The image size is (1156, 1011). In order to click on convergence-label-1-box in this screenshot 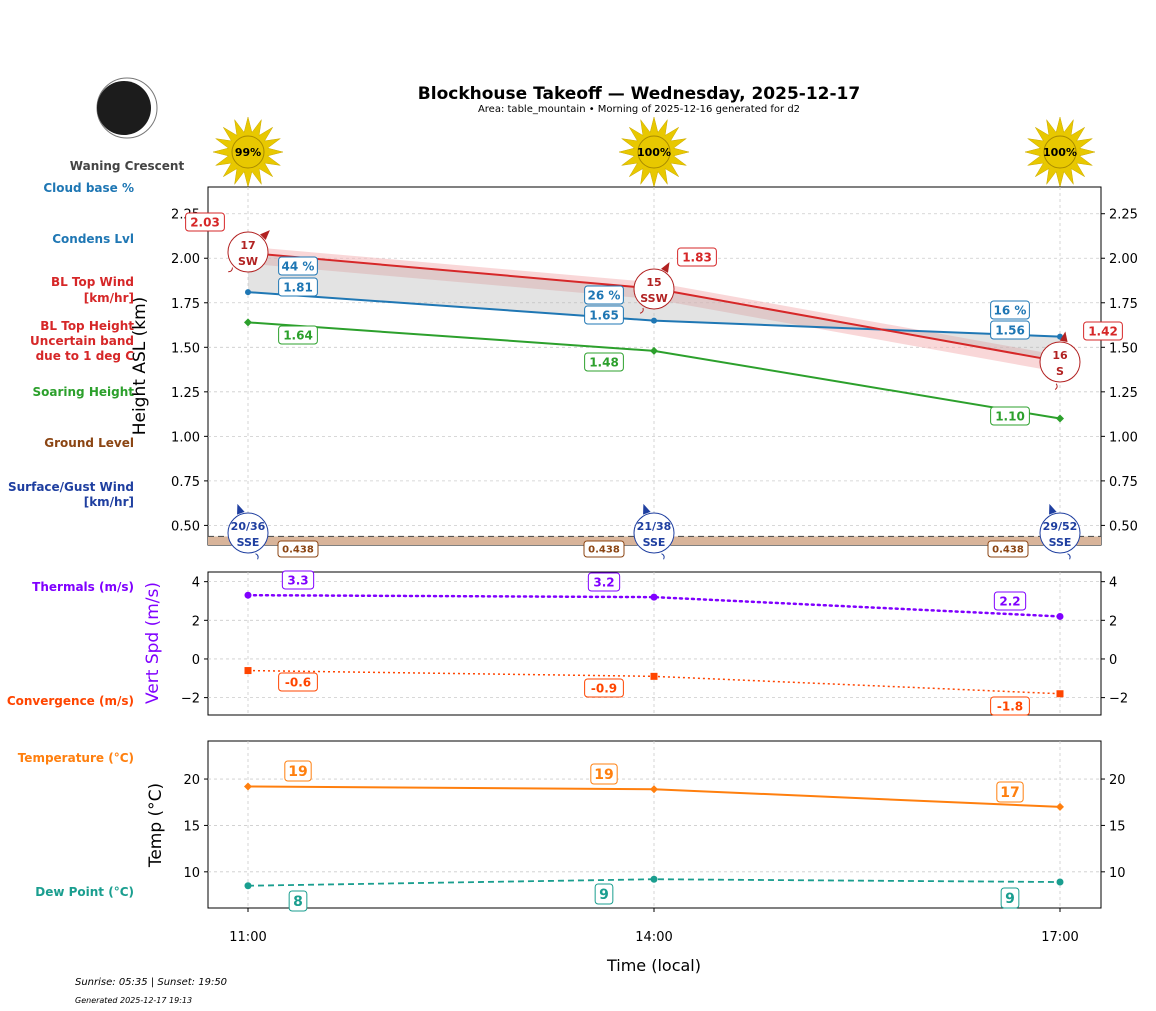, I will do `click(604, 688)`.